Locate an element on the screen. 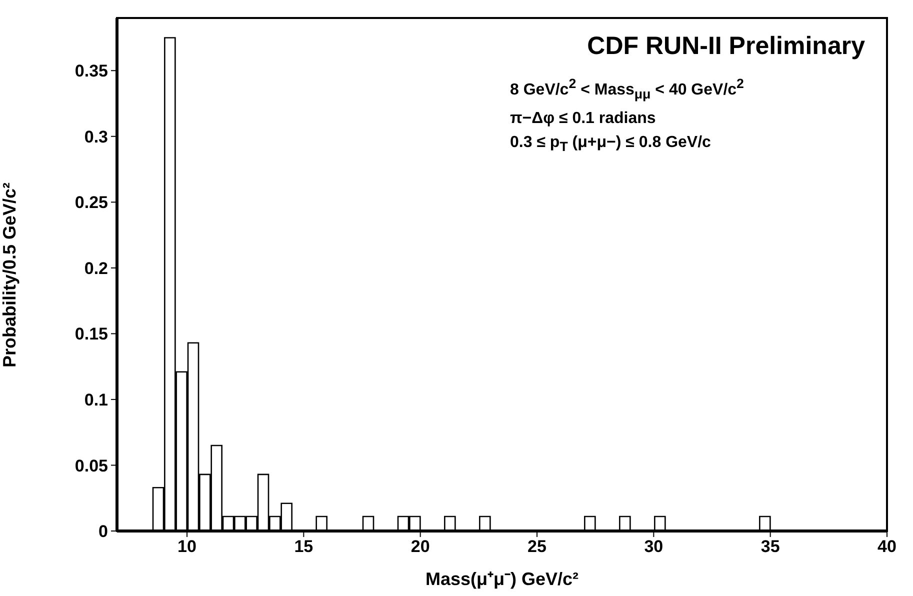 This screenshot has height=596, width=913. y-tick-label: 0.3 is located at coordinates (96, 136).